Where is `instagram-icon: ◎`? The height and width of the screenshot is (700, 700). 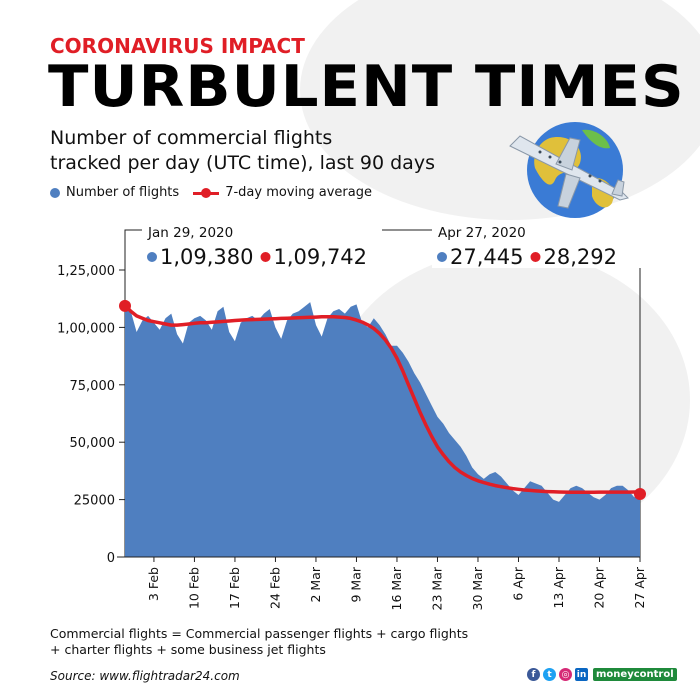 instagram-icon: ◎ is located at coordinates (565, 674).